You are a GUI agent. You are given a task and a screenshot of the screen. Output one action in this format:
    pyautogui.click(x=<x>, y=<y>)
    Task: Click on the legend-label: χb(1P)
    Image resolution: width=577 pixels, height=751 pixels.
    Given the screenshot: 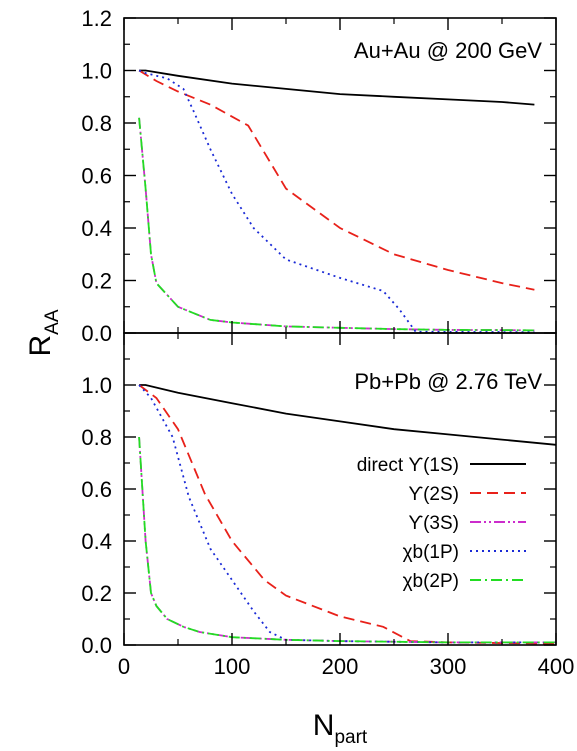 What is the action you would take?
    pyautogui.click(x=431, y=552)
    